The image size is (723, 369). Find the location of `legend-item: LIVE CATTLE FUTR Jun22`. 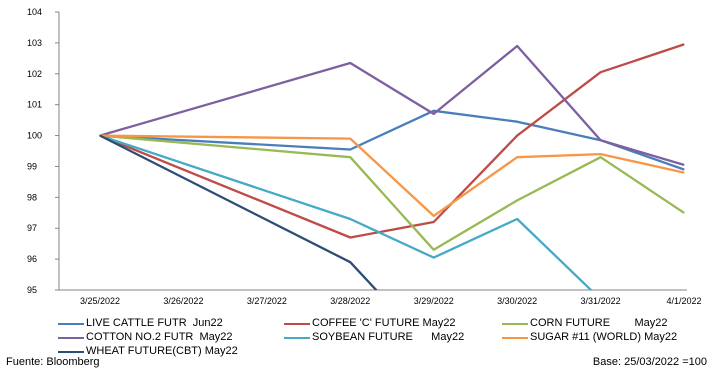

legend-item: LIVE CATTLE FUTR Jun22 is located at coordinates (140, 323).